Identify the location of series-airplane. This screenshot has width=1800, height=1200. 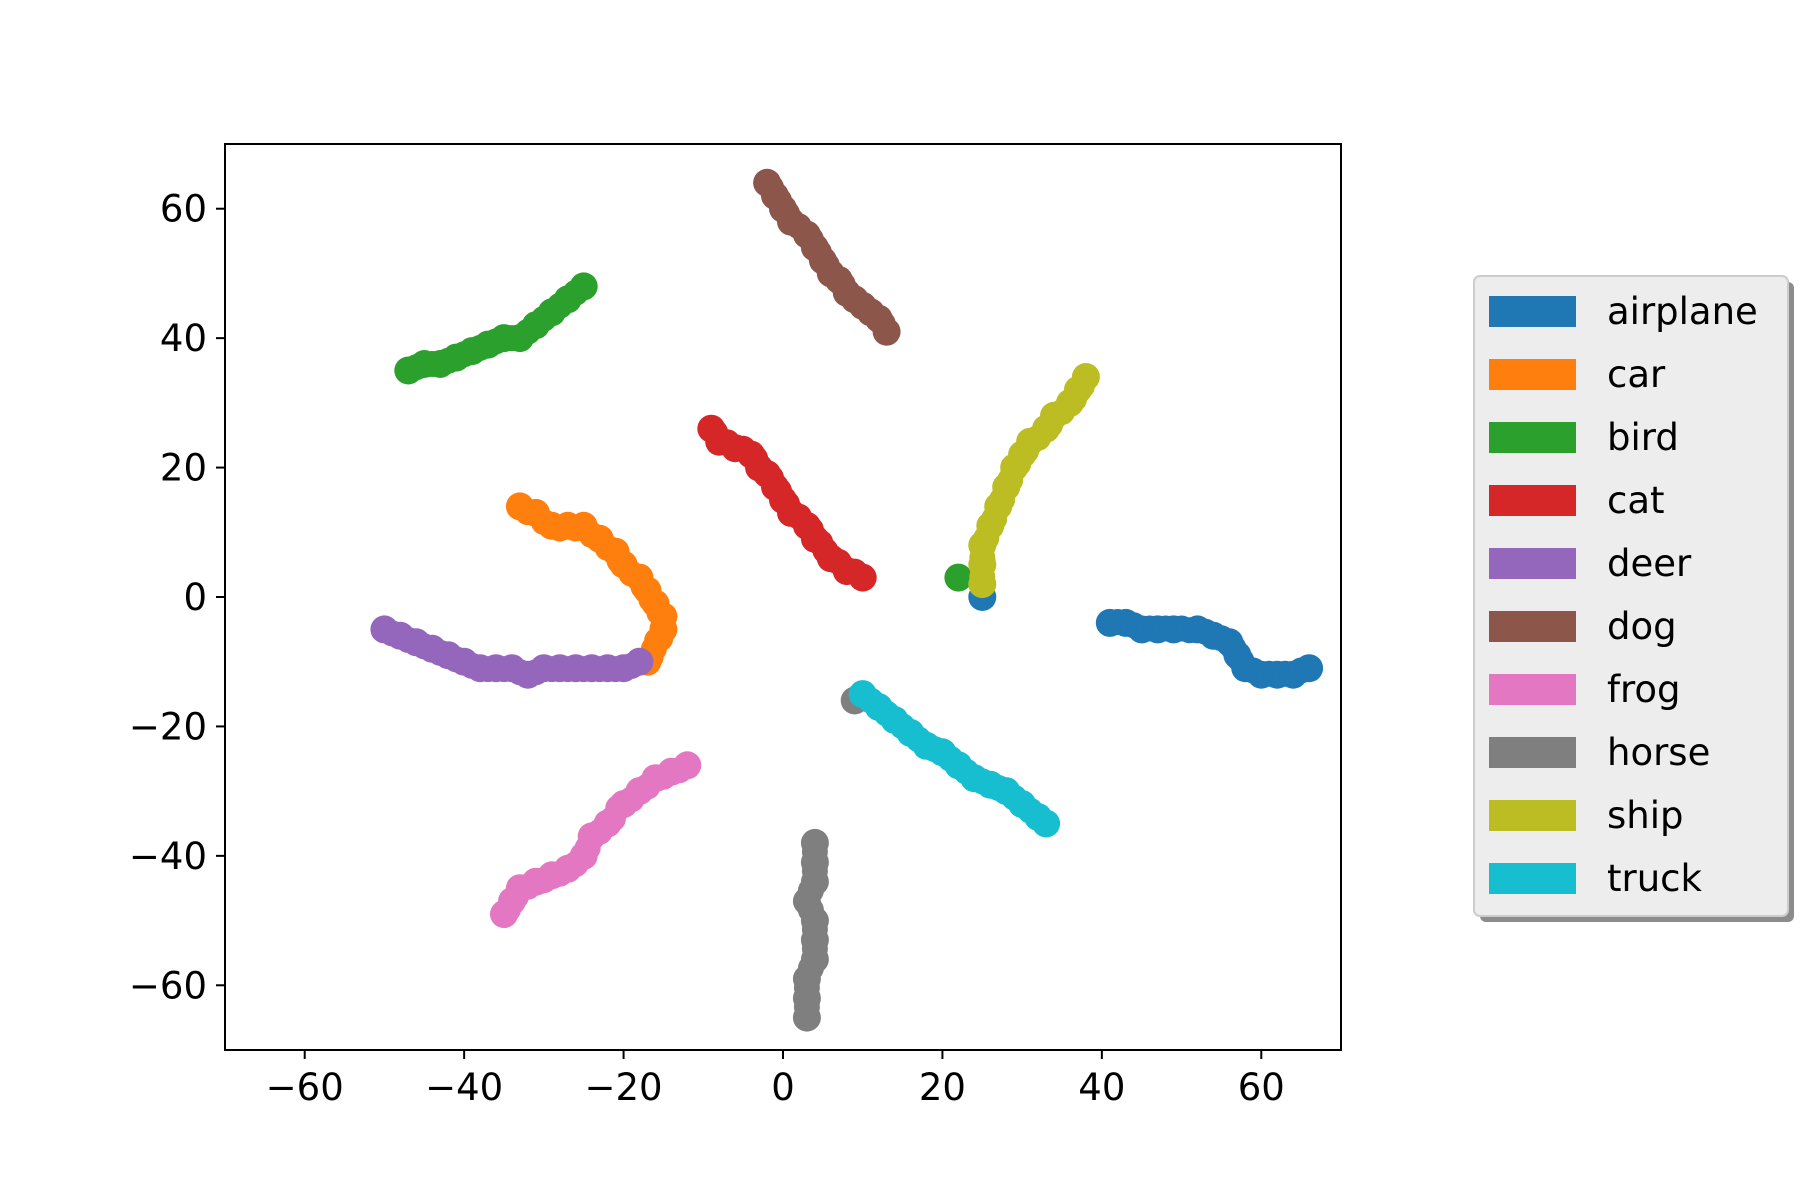
(1146, 636).